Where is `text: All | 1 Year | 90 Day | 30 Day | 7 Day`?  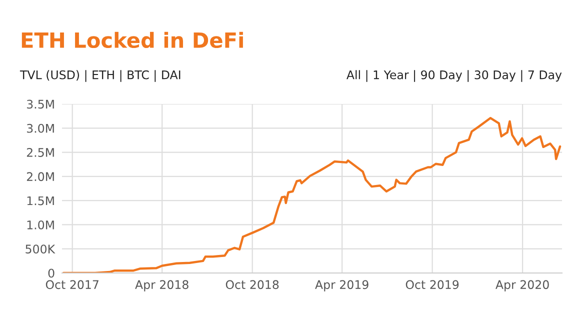
text: All | 1 Year | 90 Day | 30 Day | 7 Day is located at coordinates (454, 76).